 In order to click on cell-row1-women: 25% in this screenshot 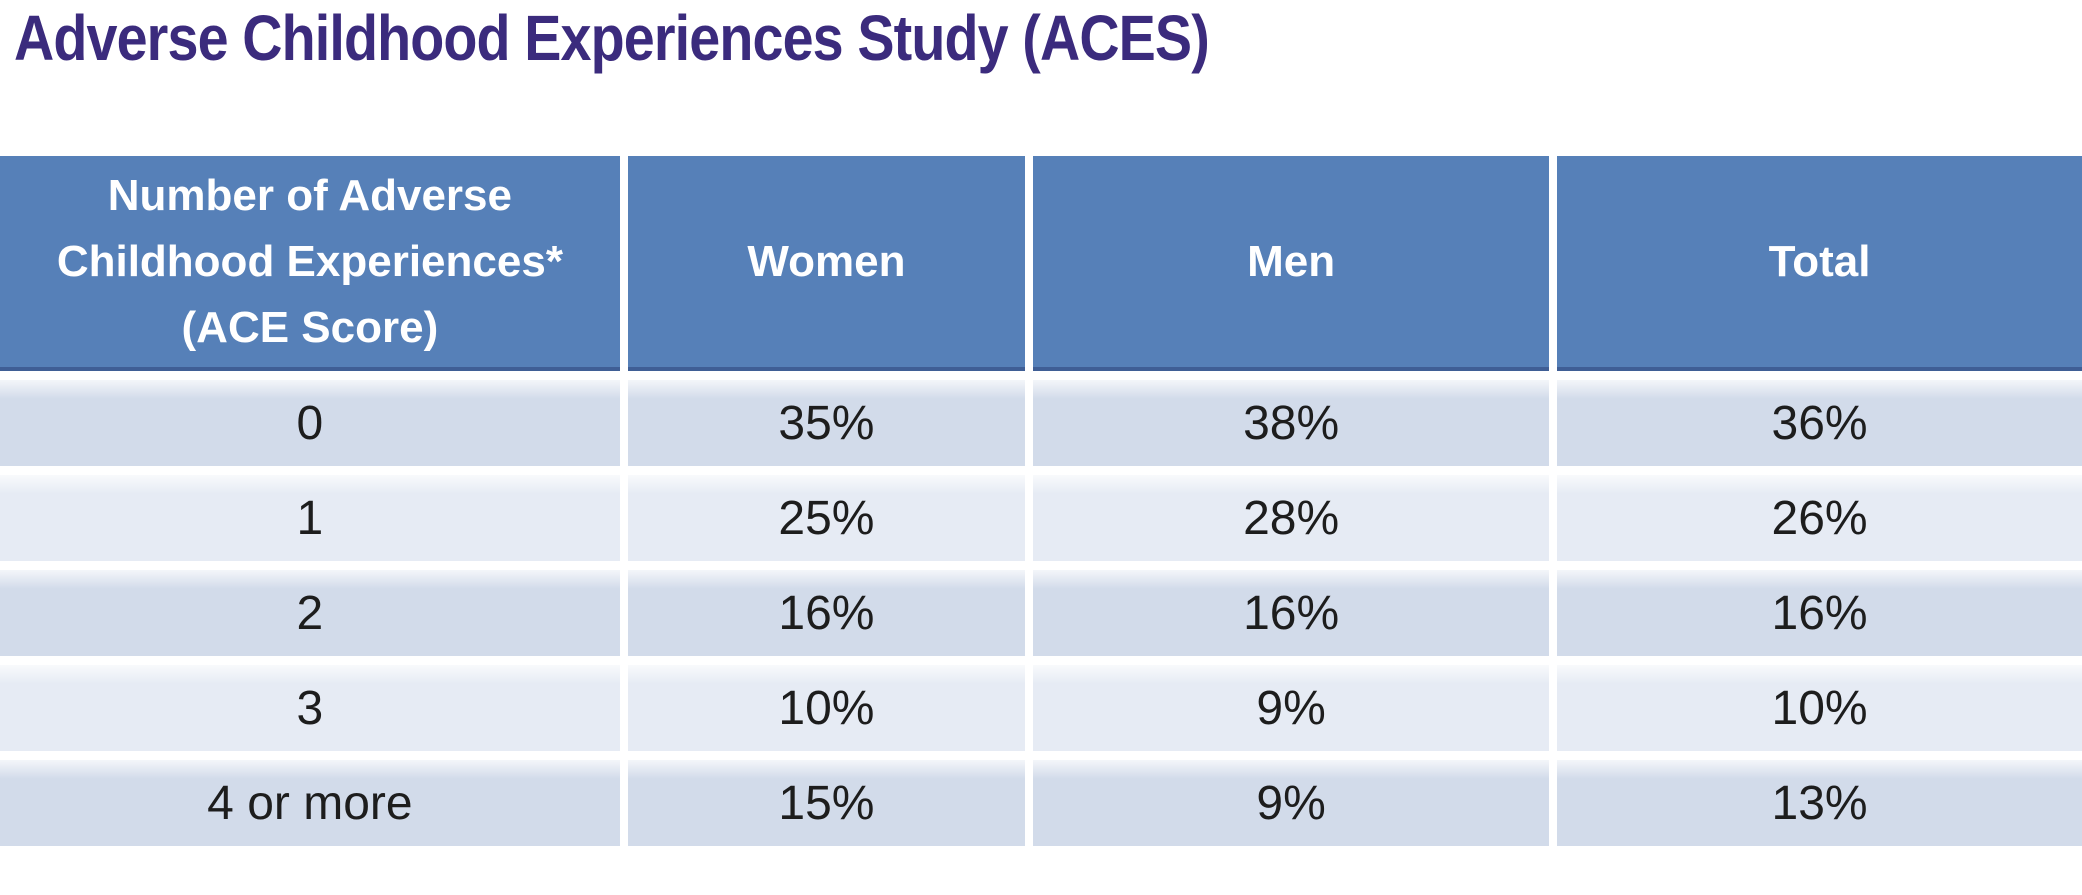, I will do `click(826, 518)`.